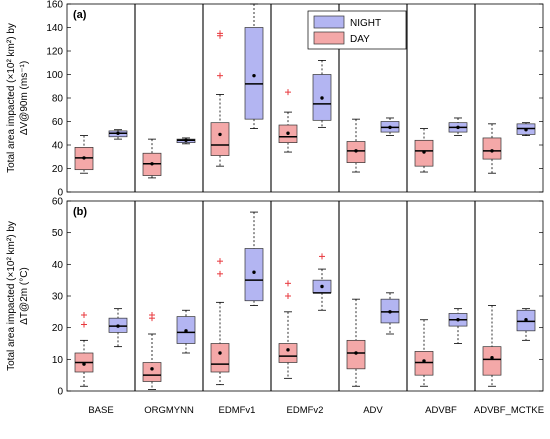 The image size is (550, 439). I want to click on y-axis-label-line2: ΔT@2m (°C), so click(24, 296).